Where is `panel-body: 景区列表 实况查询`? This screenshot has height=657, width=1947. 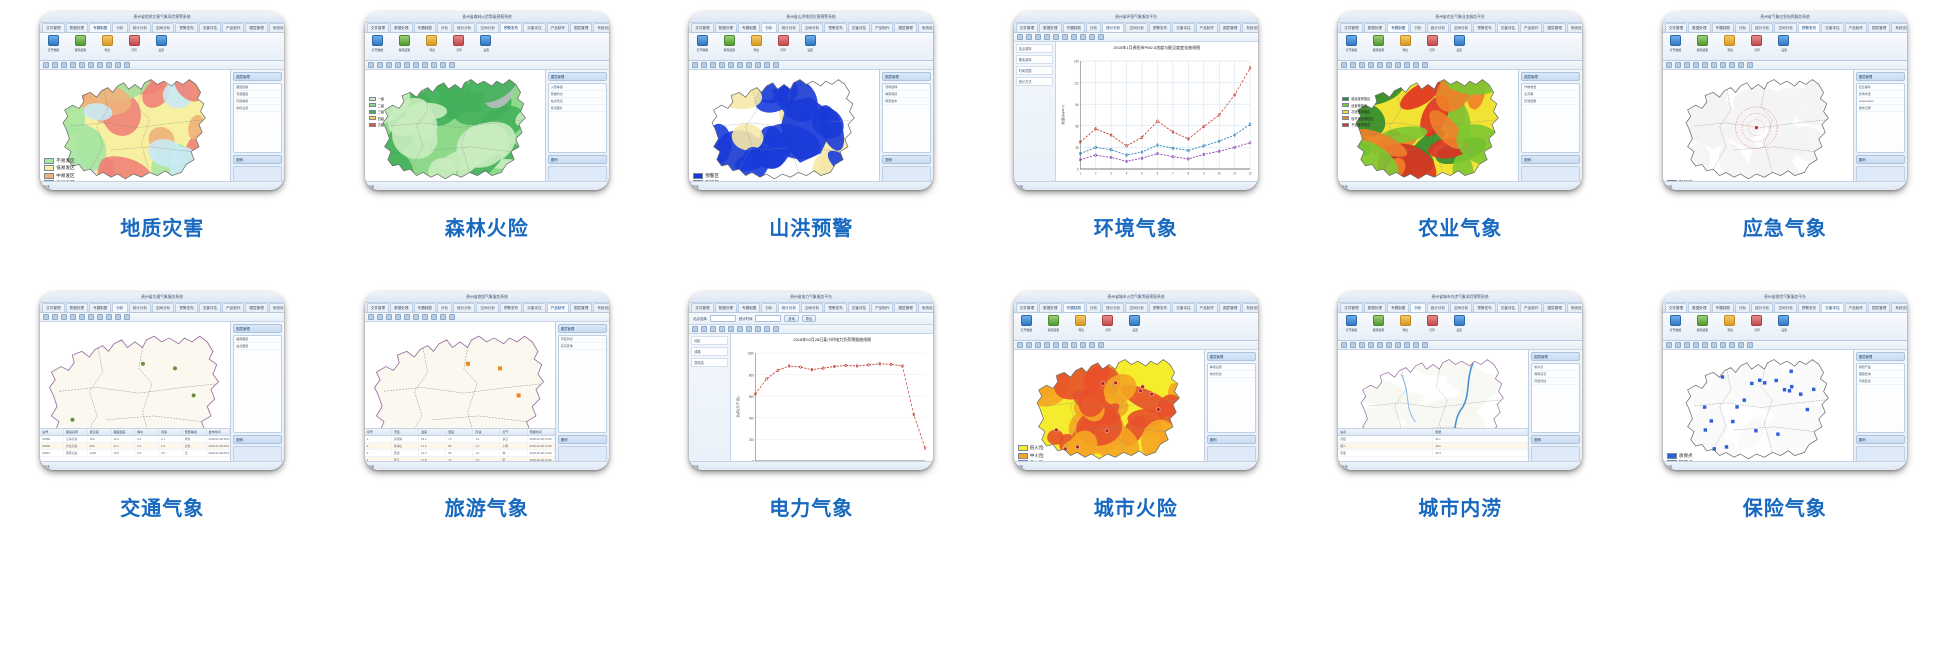
panel-body: 景区列表 实况查询 is located at coordinates (582, 384).